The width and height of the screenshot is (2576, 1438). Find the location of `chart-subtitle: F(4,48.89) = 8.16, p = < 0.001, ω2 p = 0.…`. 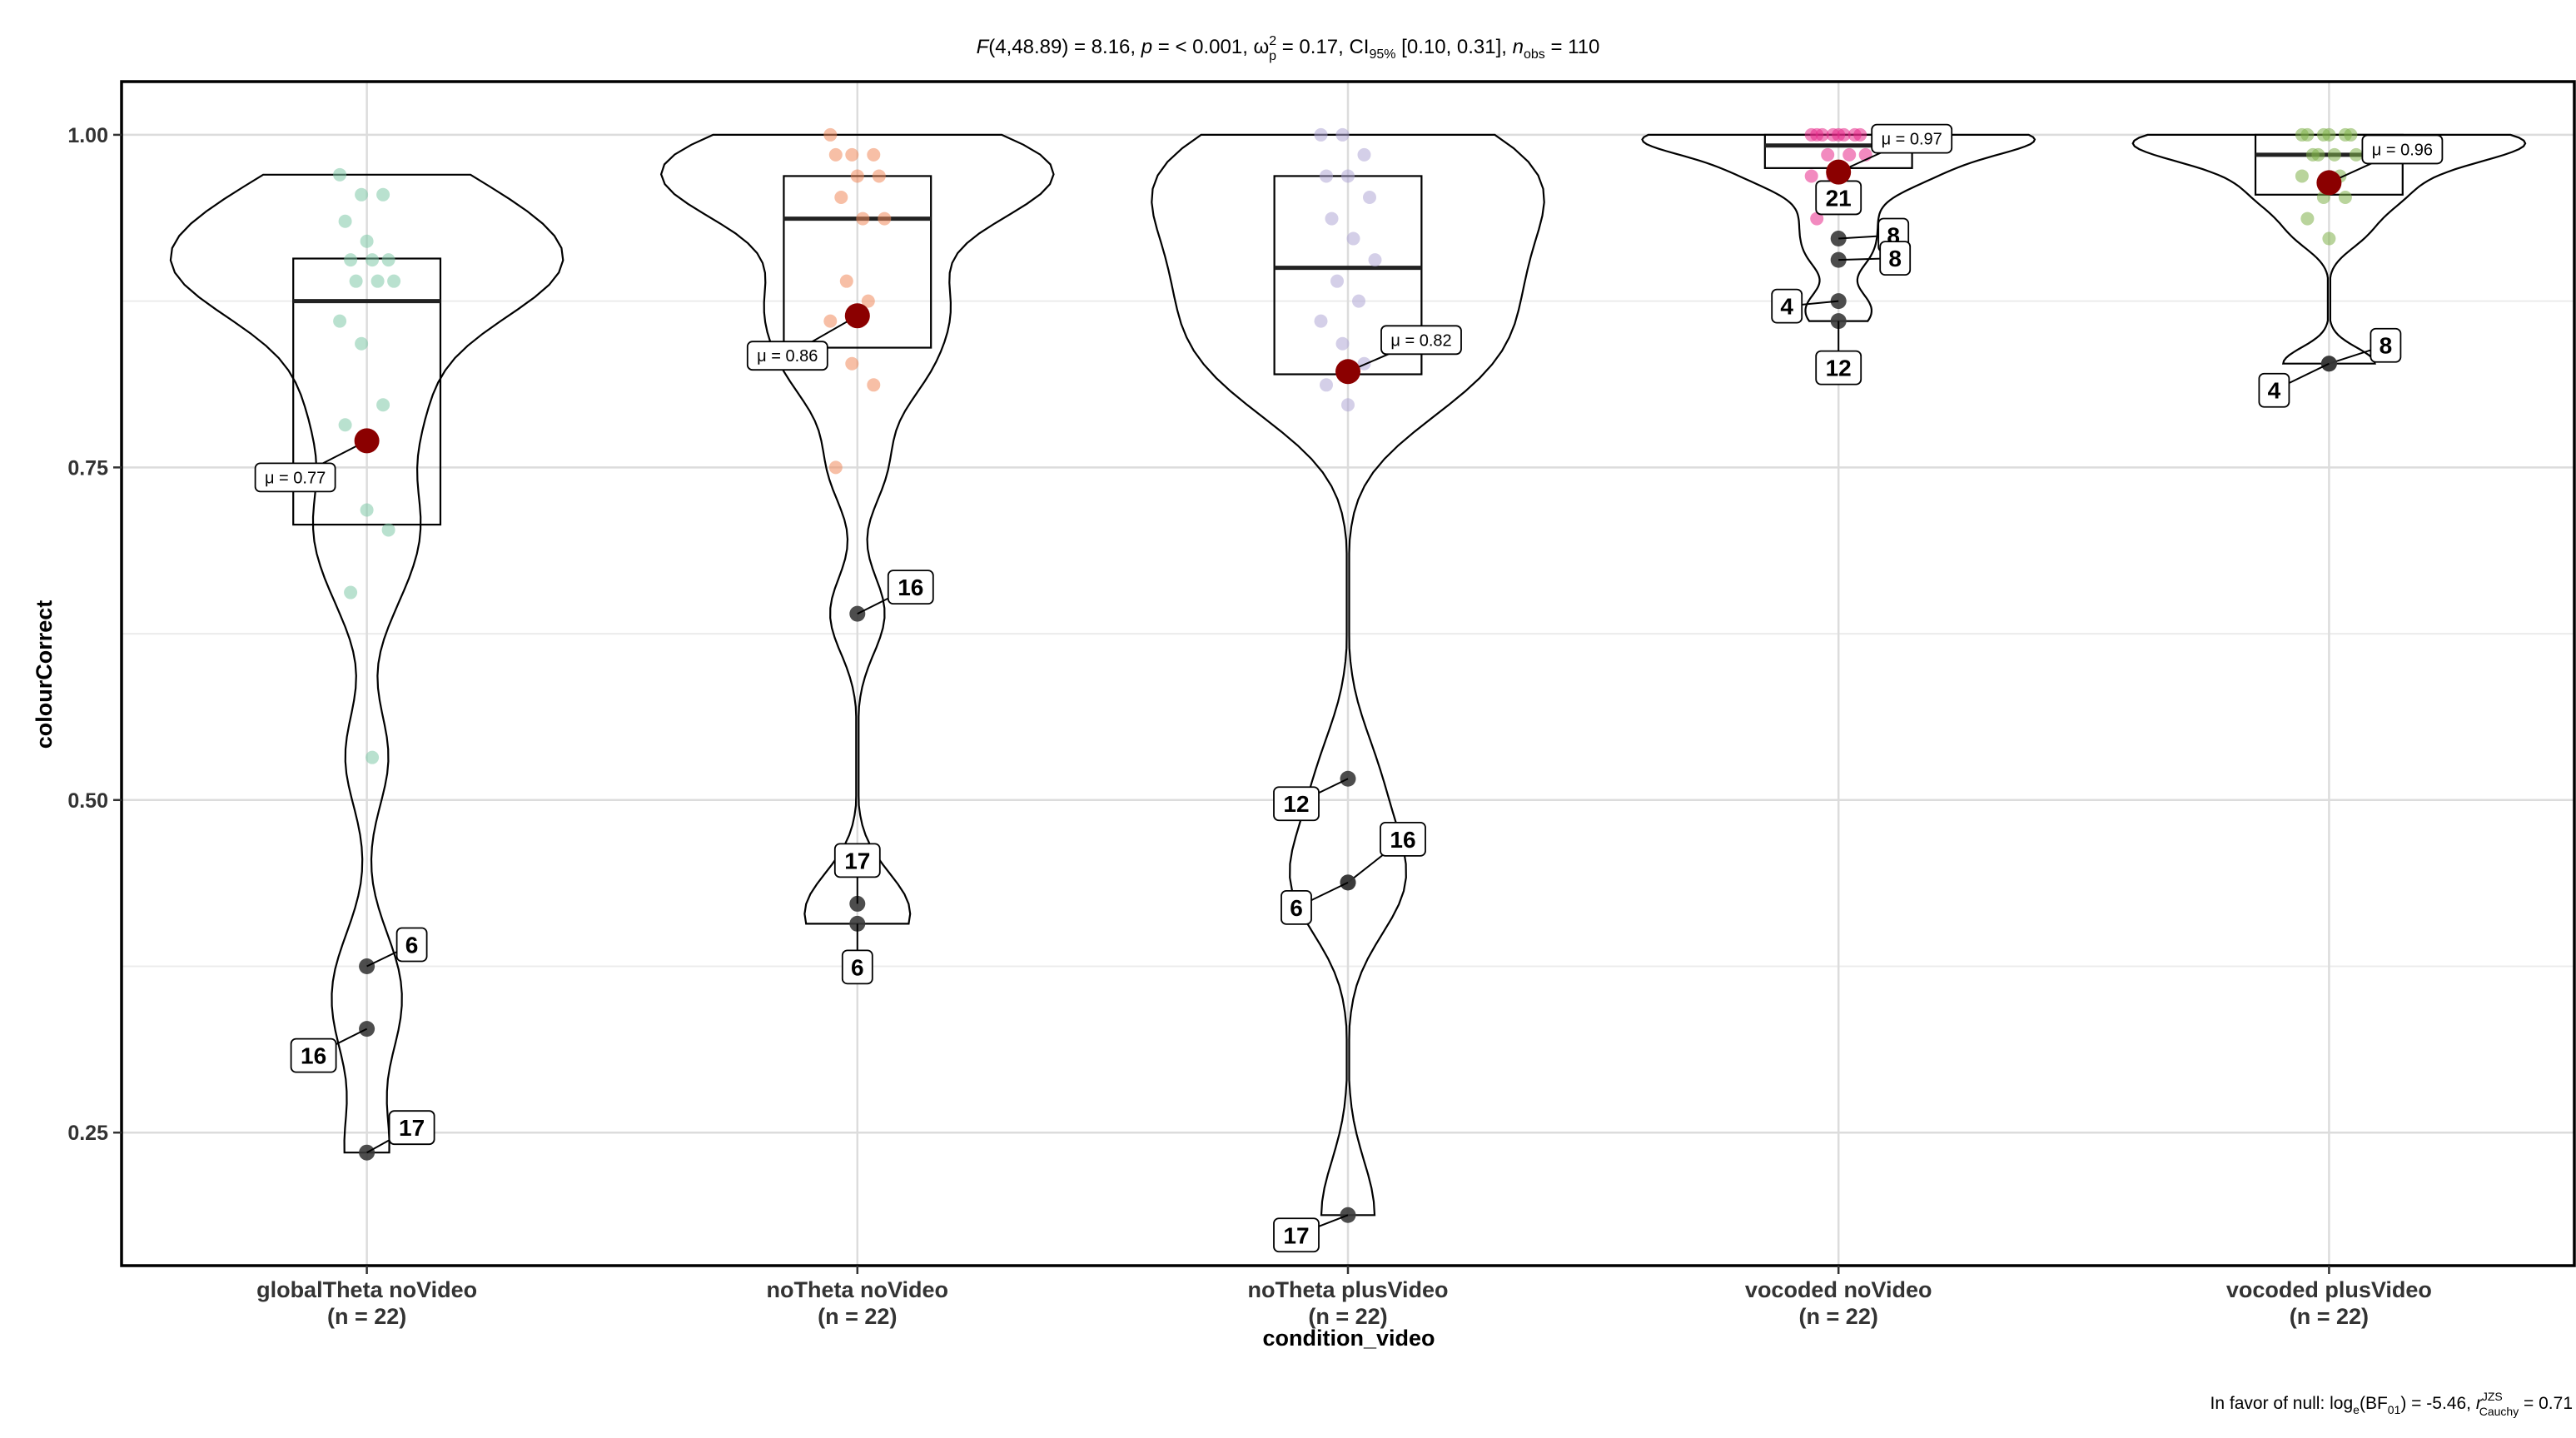

chart-subtitle: F(4,48.89) = 8.16, p = < 0.001, ω2 p = 0.… is located at coordinates (1288, 48).